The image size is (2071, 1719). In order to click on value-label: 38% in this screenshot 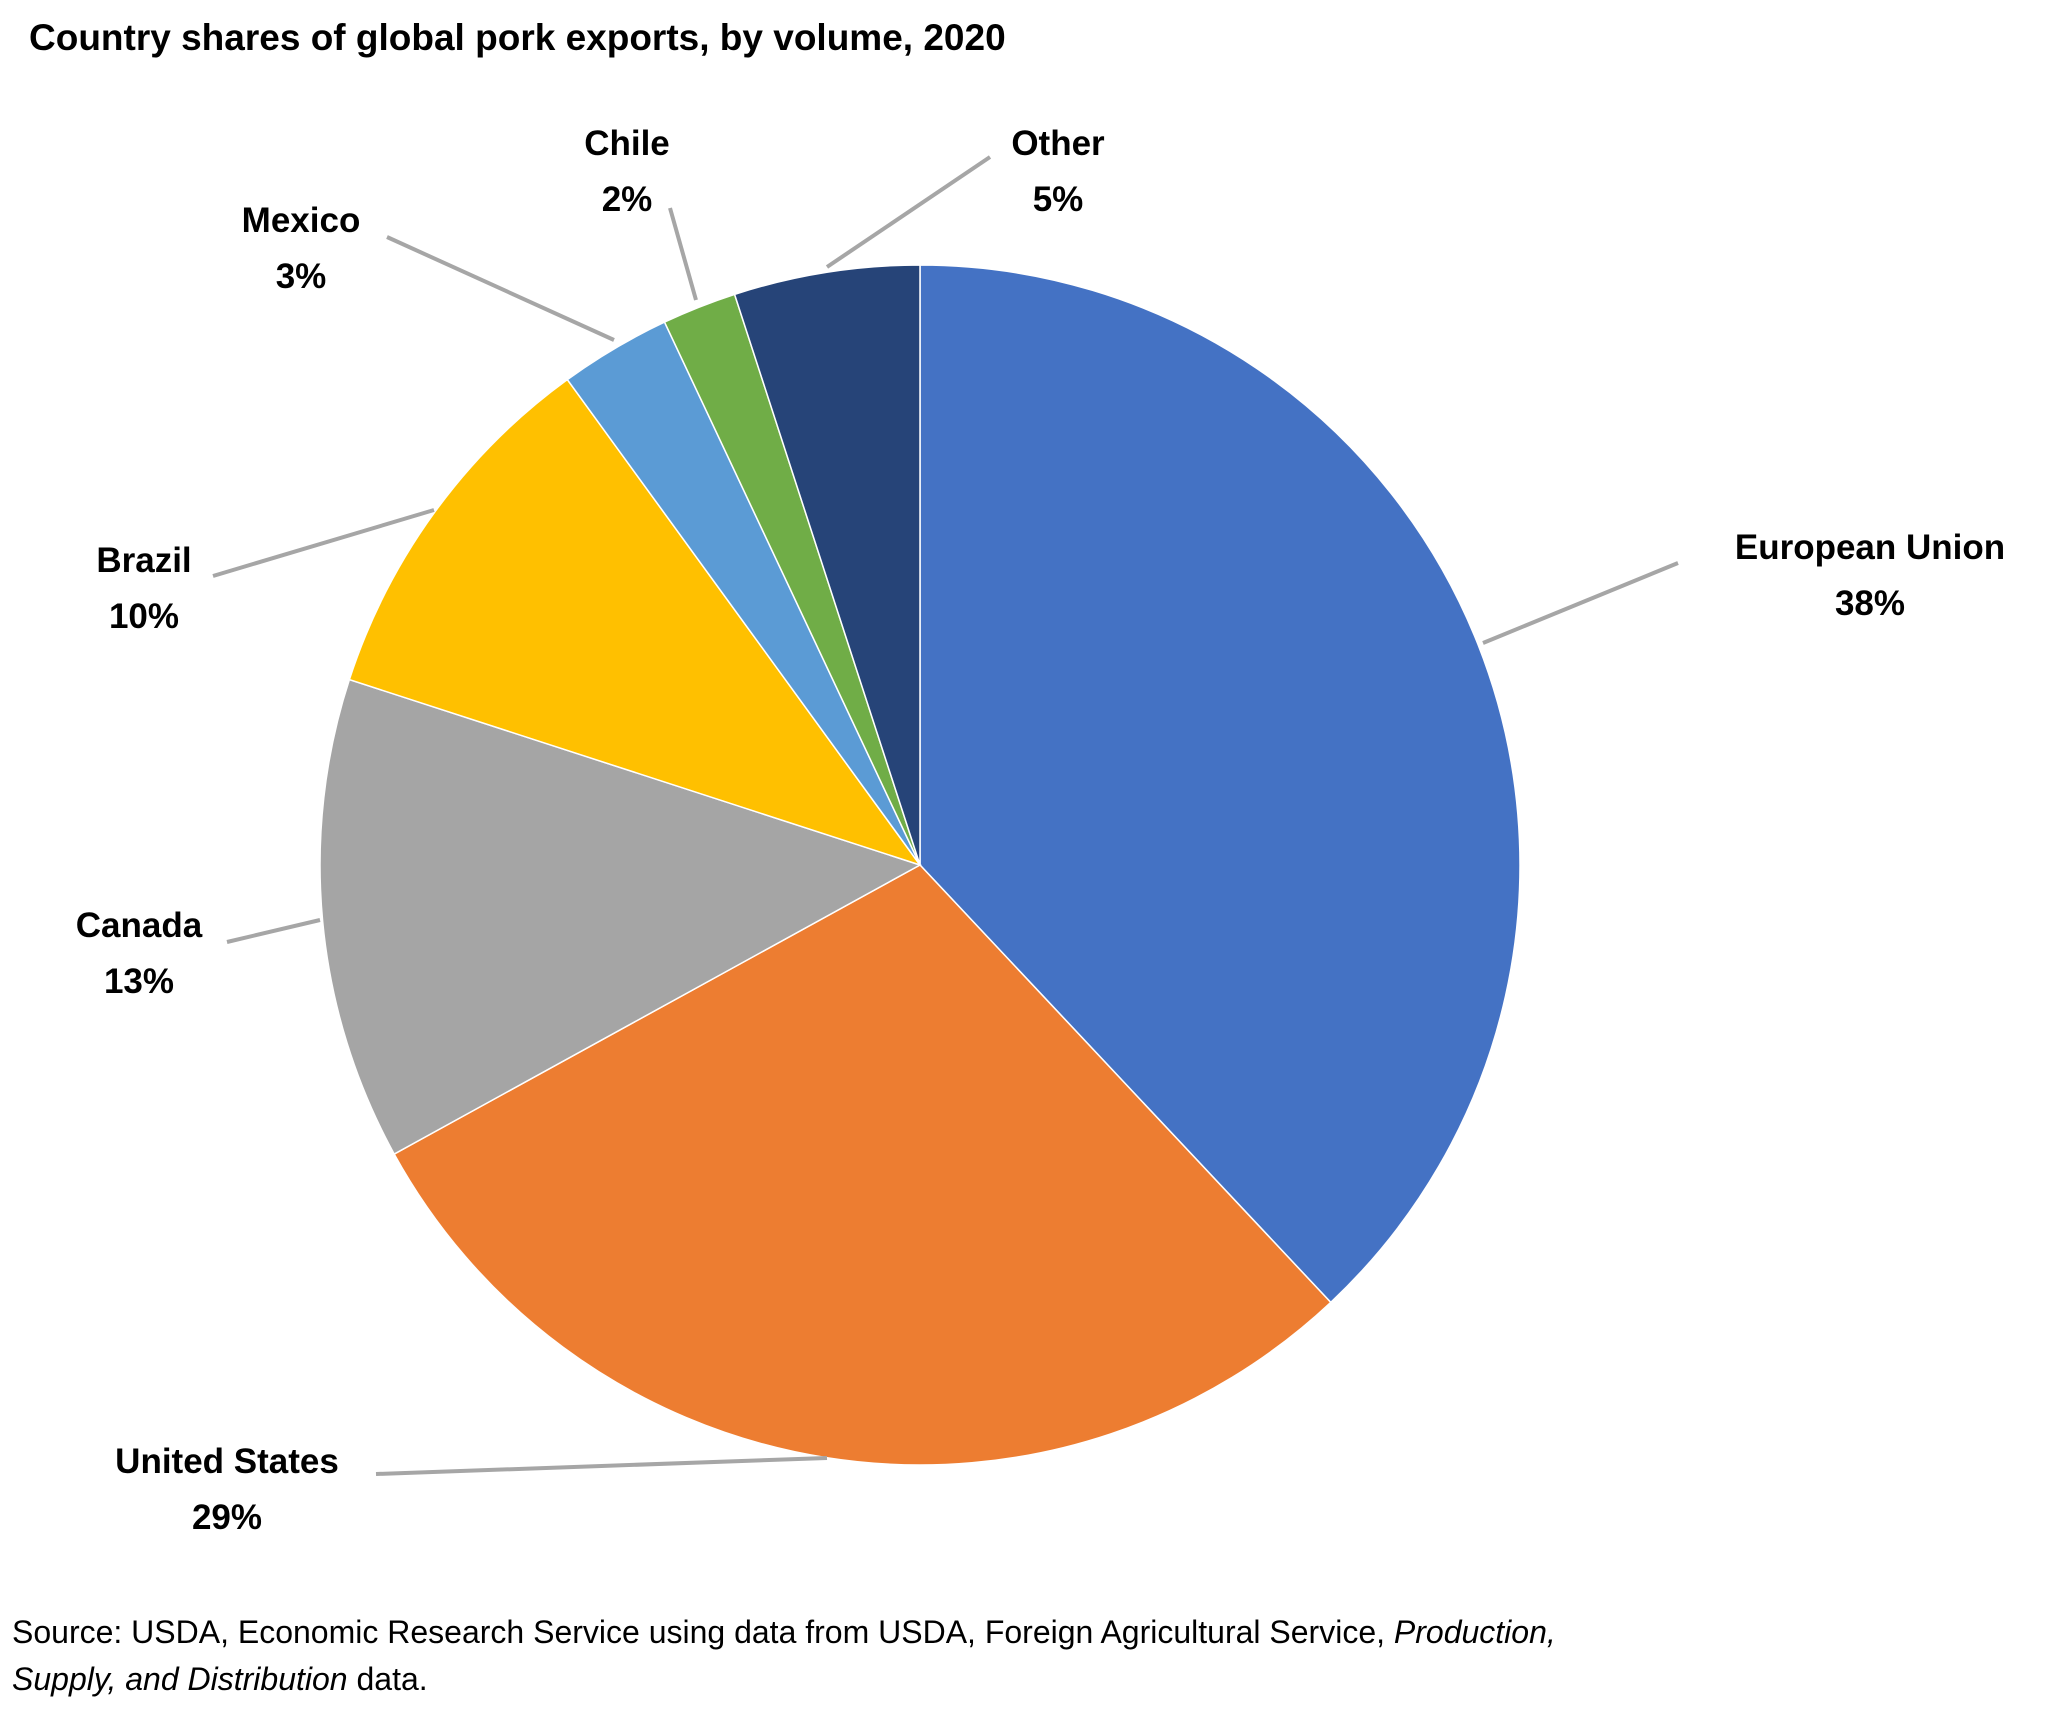, I will do `click(1870, 603)`.